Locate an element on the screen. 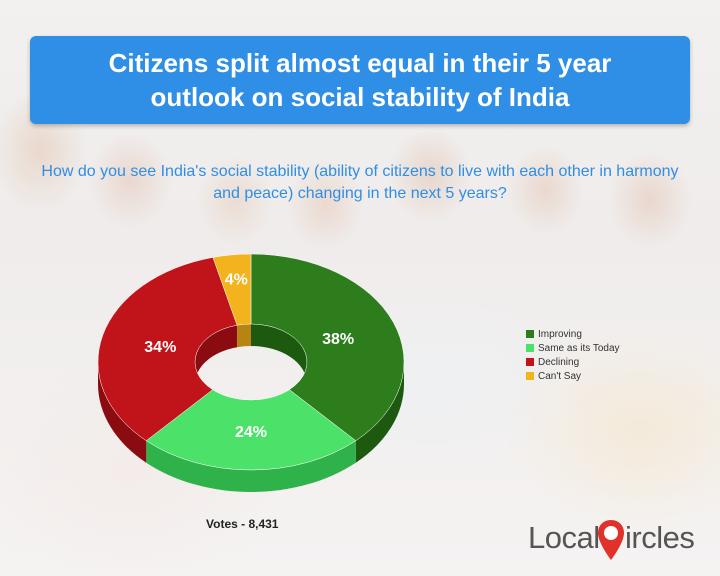  legend-label: Improving is located at coordinates (560, 334).